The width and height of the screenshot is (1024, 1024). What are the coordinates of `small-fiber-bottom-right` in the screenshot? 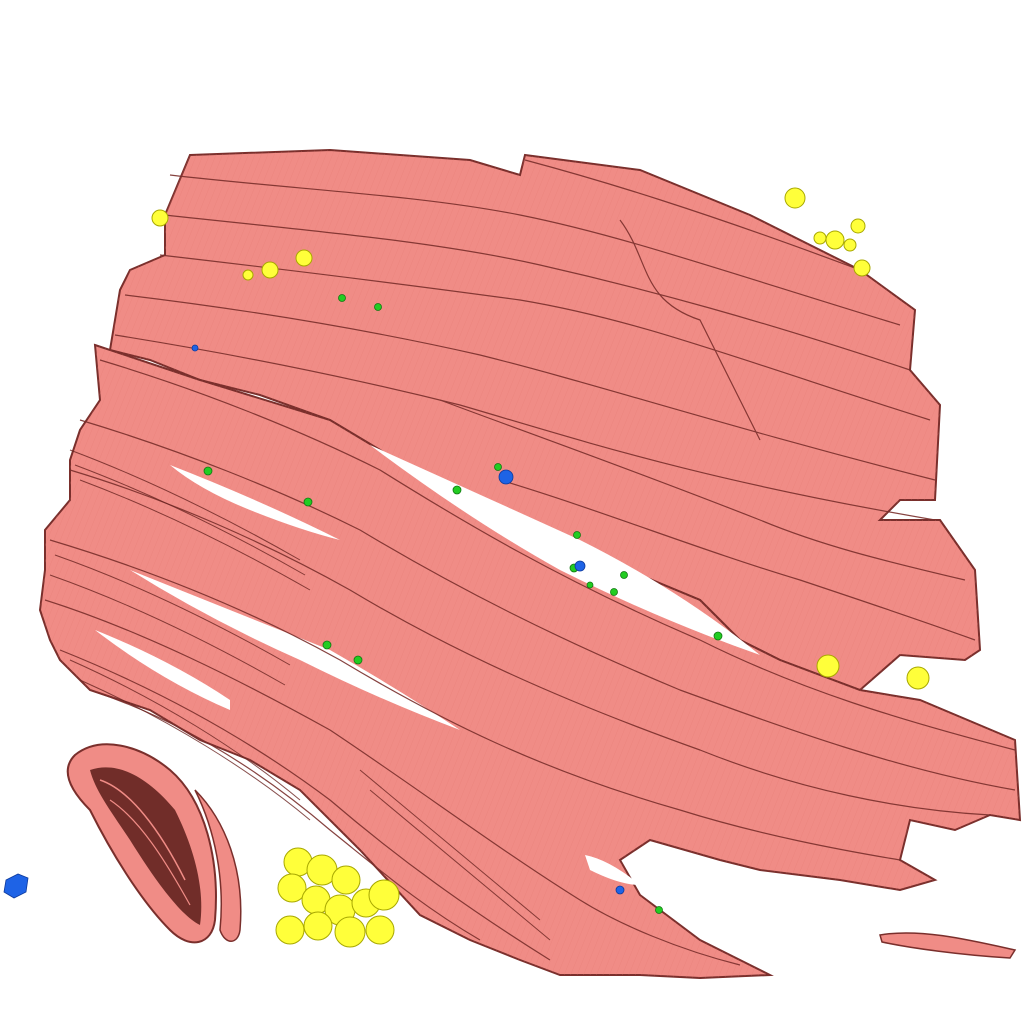 It's located at (948, 945).